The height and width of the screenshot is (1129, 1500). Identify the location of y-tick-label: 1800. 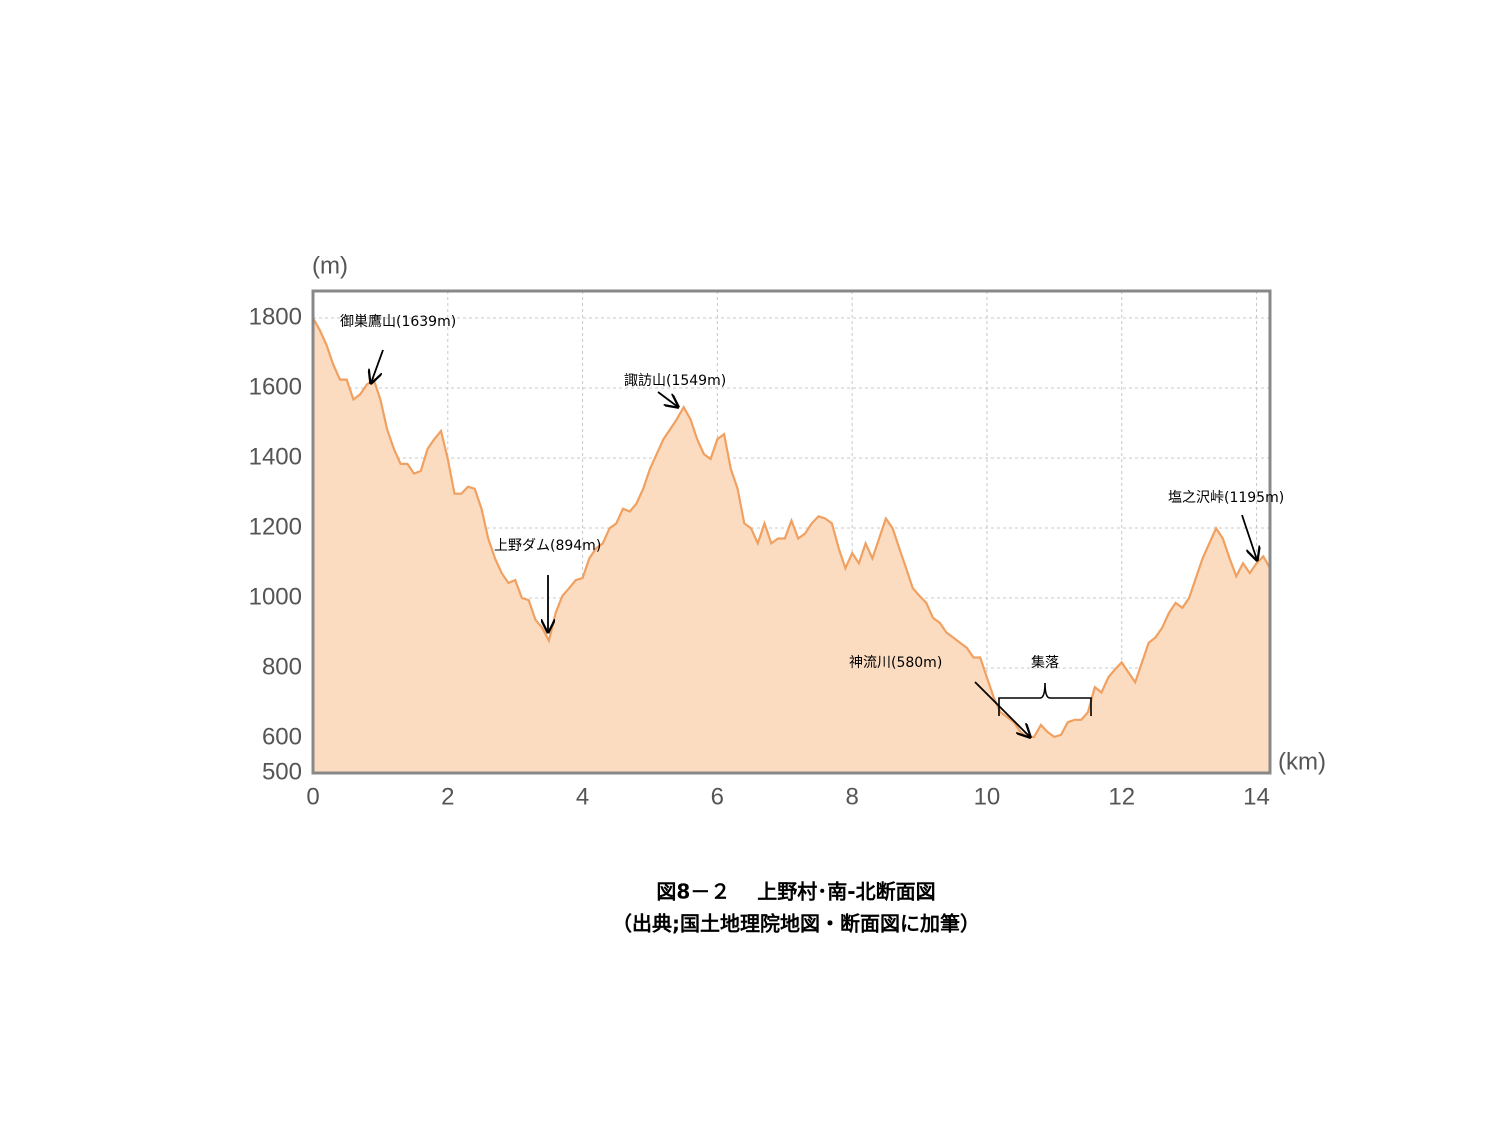
(275, 316).